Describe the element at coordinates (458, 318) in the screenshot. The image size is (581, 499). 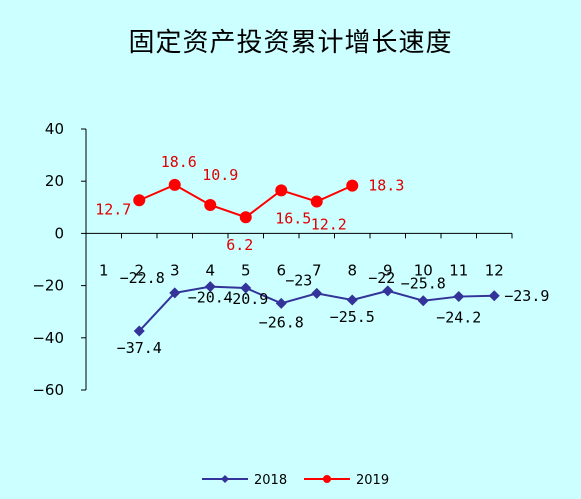
I see `data-label-2018: −24.2` at that location.